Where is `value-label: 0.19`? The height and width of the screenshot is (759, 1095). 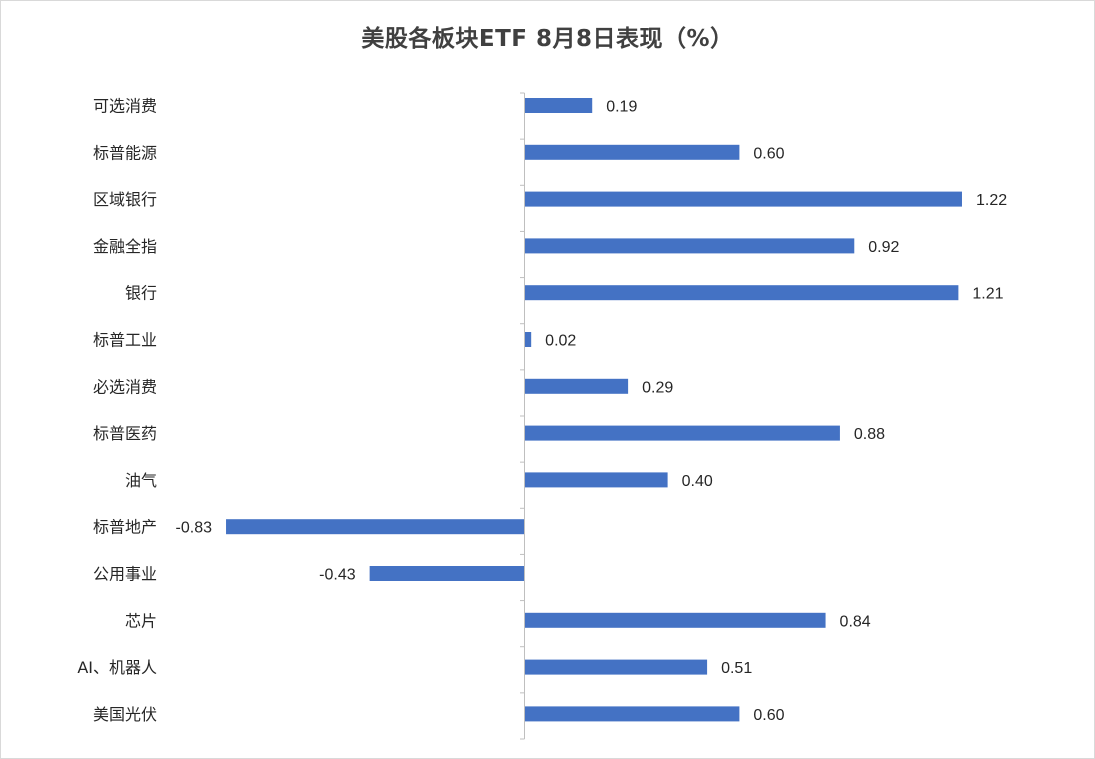 value-label: 0.19 is located at coordinates (621, 107).